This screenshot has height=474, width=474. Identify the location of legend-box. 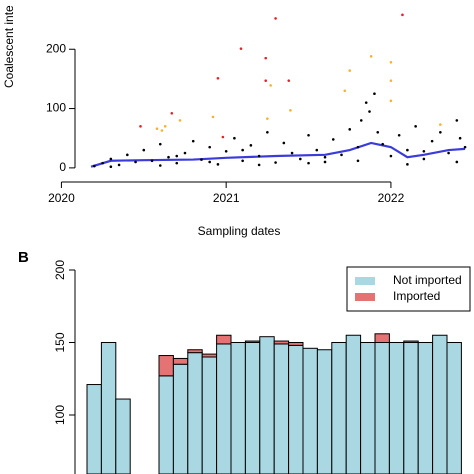
(408, 289).